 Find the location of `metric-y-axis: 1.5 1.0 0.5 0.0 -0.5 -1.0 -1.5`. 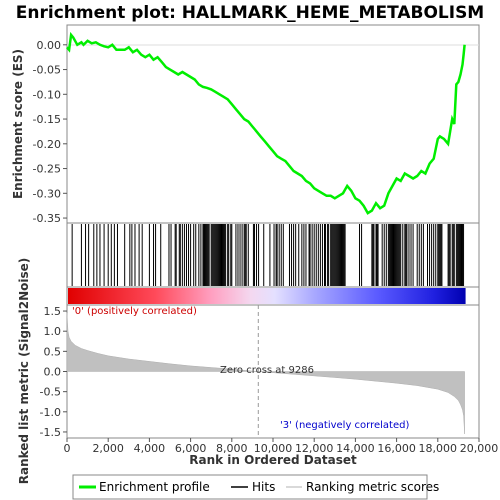

metric-y-axis: 1.5 1.0 0.5 0.0 -0.5 -1.0 -1.5 is located at coordinates (53, 372).